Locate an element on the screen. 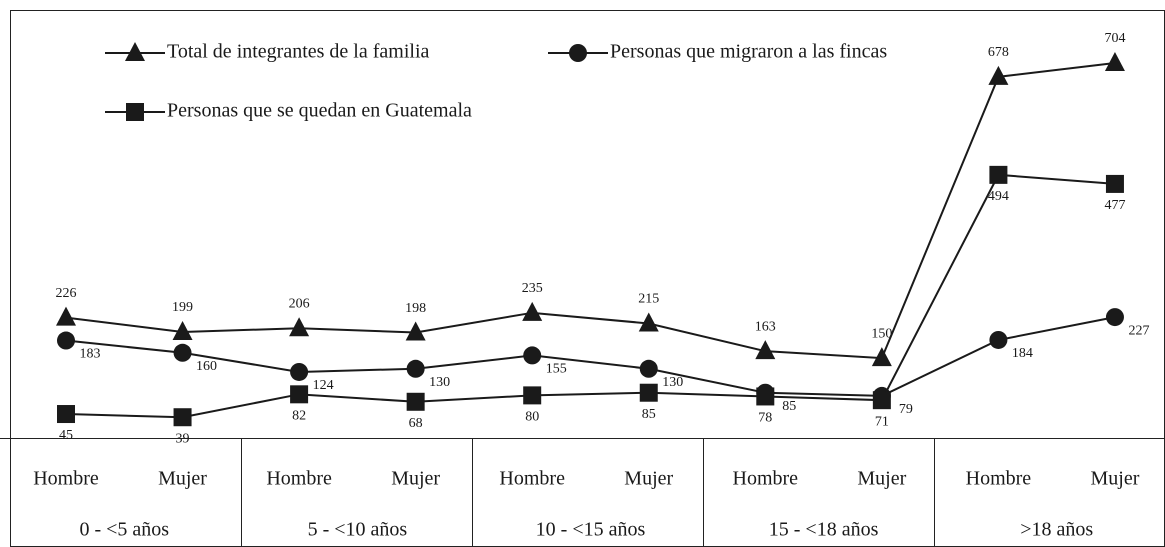 Image resolution: width=1165 pixels, height=547 pixels. data-label: 82 is located at coordinates (299, 416).